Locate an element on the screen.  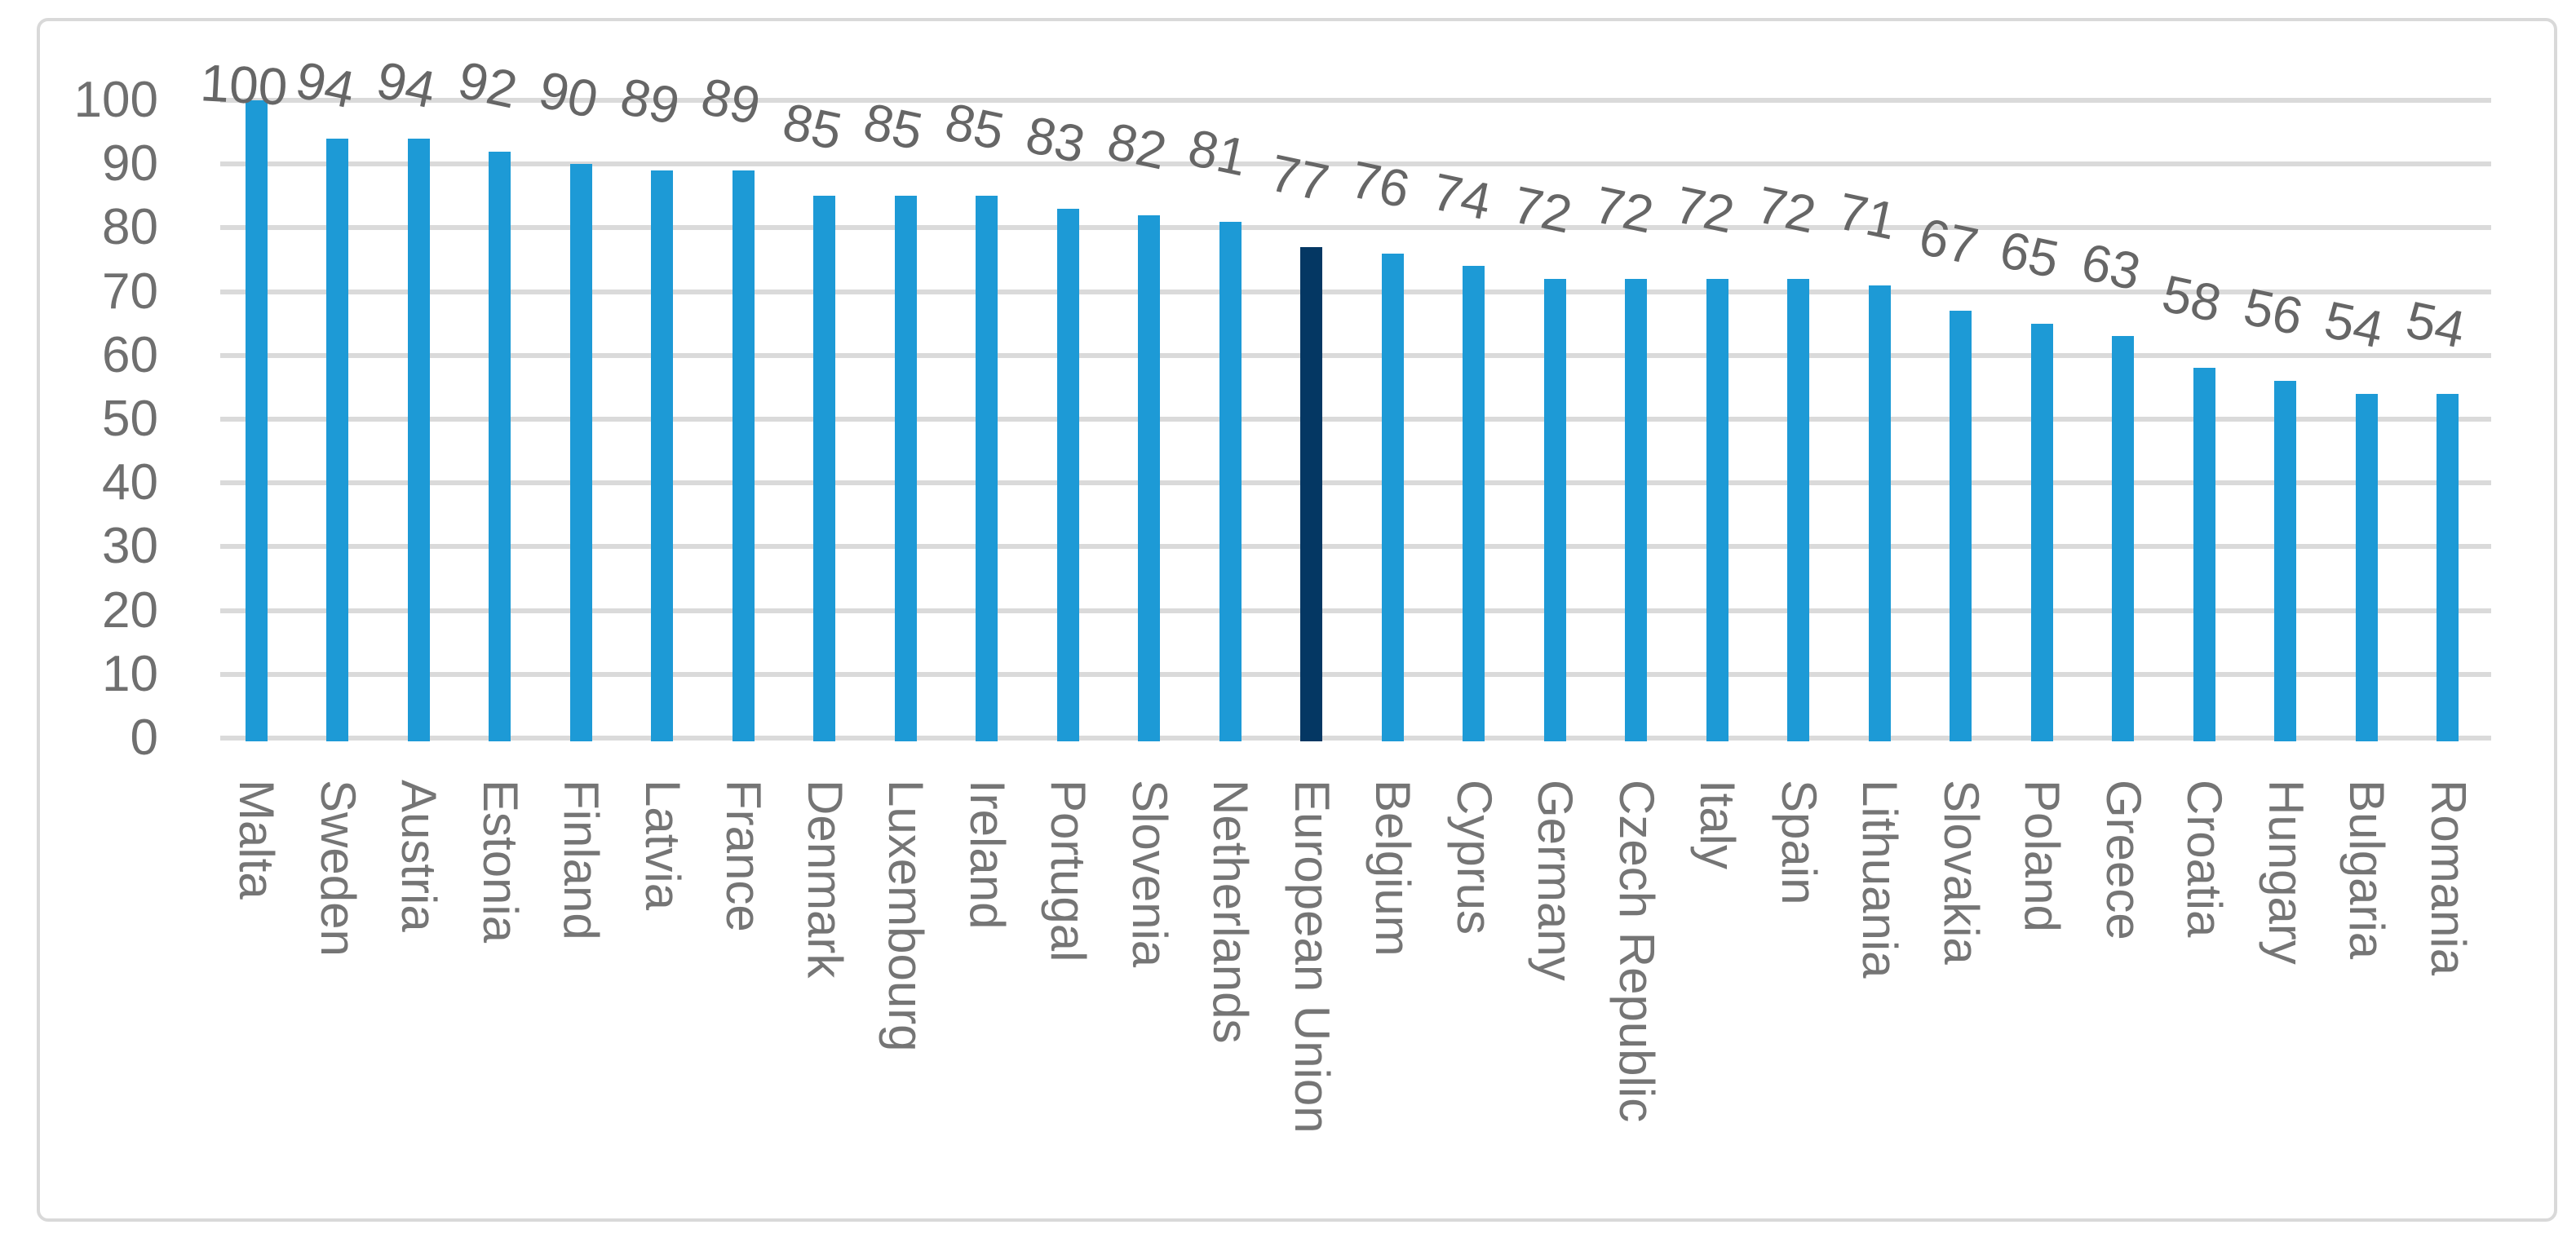
category-label-austria: Austria is located at coordinates (419, 856).